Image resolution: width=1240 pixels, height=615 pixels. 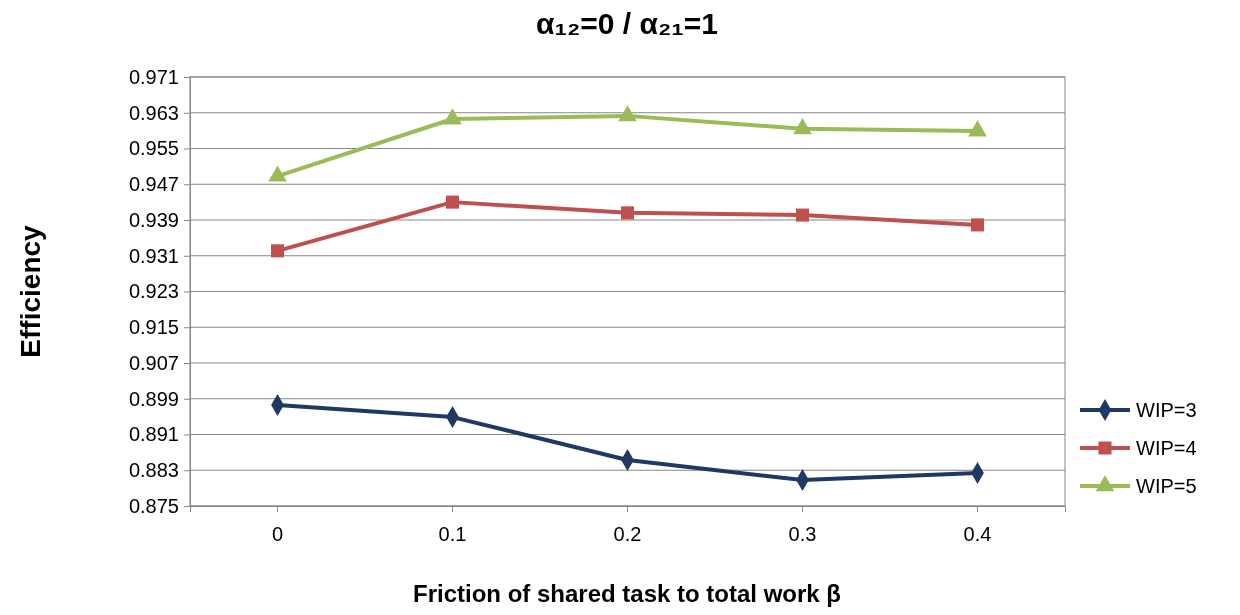 I want to click on legend-label: WIP=5, so click(x=1166, y=486).